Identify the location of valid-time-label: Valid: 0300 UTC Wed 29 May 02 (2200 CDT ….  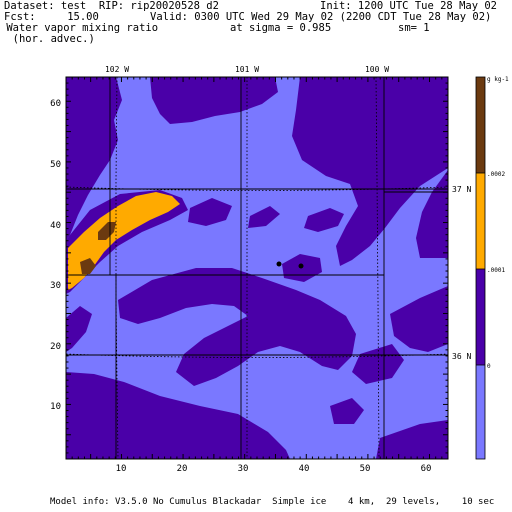
(321, 17).